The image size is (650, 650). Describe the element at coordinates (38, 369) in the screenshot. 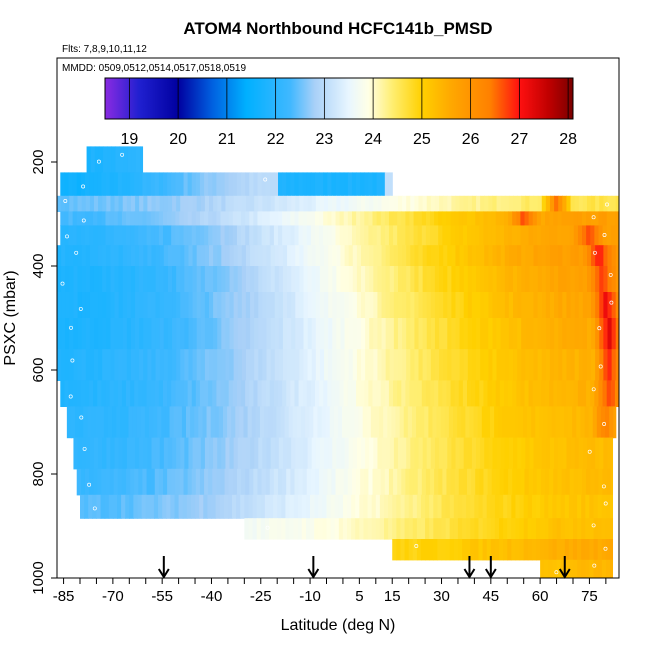

I see `y-tick-label: 600` at that location.